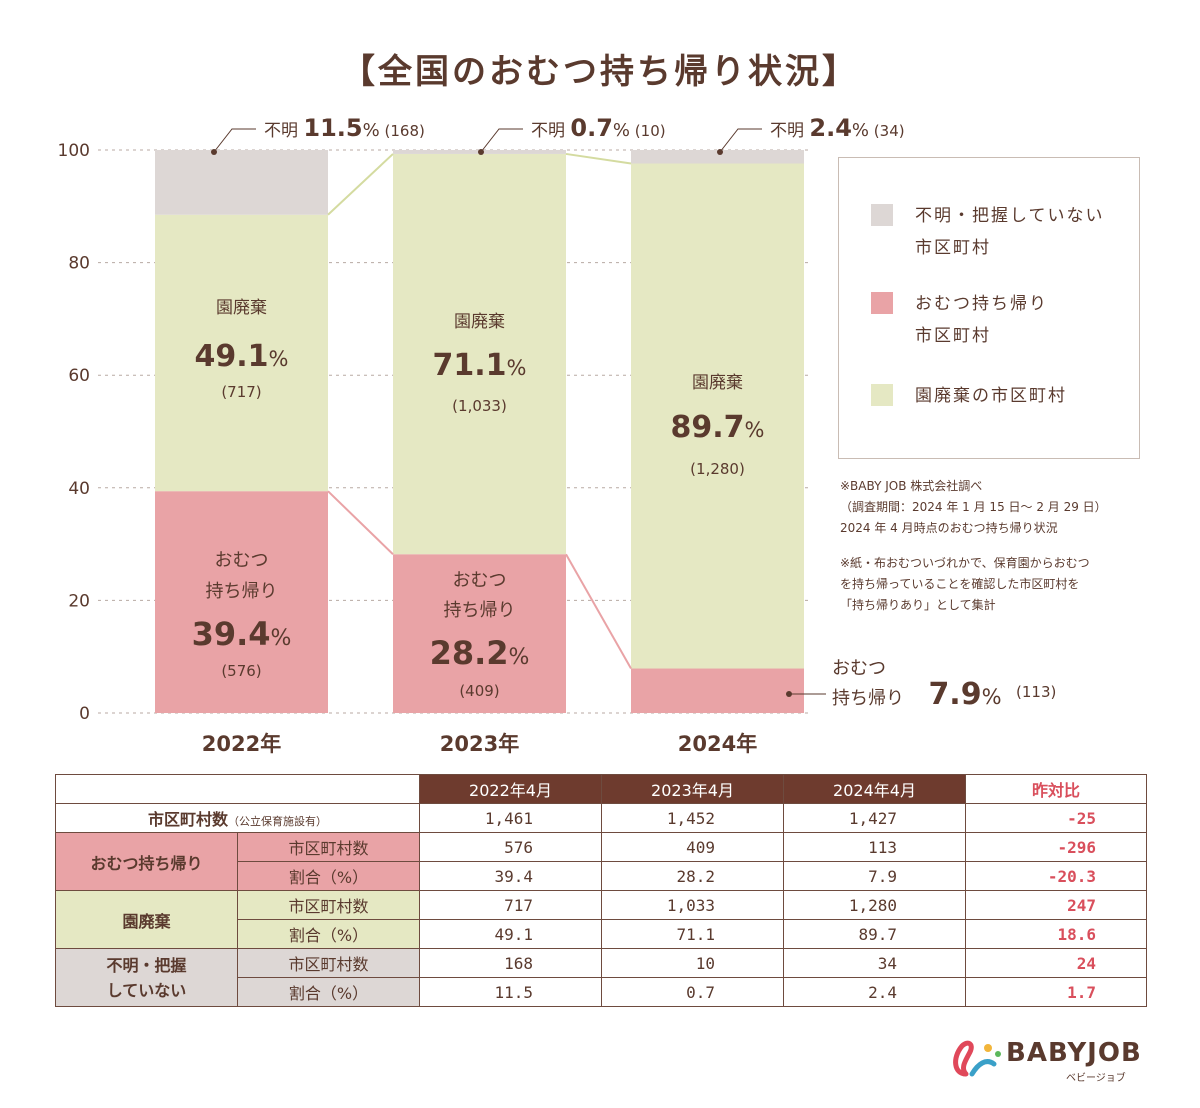 This screenshot has width=1200, height=1108. What do you see at coordinates (344, 128) in the screenshot?
I see `data-label-unknown: 不明 11.5% (168)` at bounding box center [344, 128].